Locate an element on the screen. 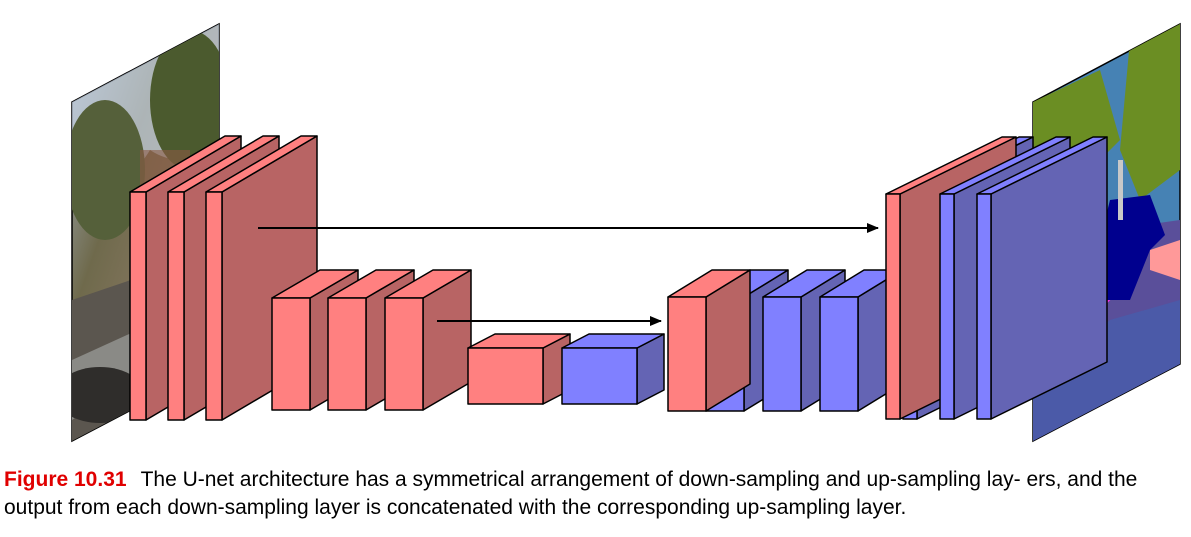 The width and height of the screenshot is (1191, 537). encoder-layer-2c-front is located at coordinates (404, 354).